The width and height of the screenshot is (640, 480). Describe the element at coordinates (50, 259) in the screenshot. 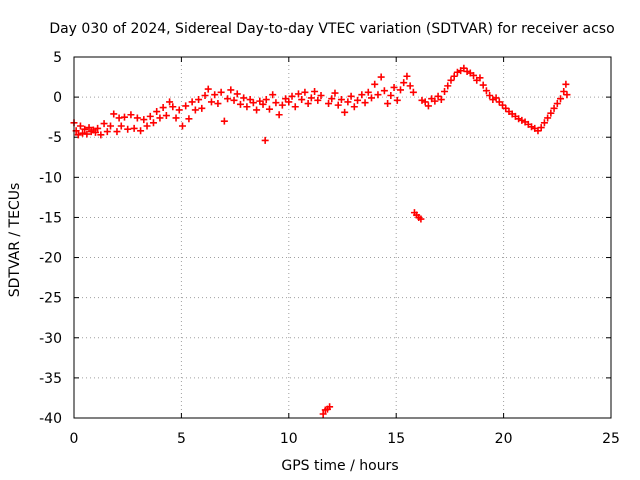

I see `y-tick-label: -20` at that location.